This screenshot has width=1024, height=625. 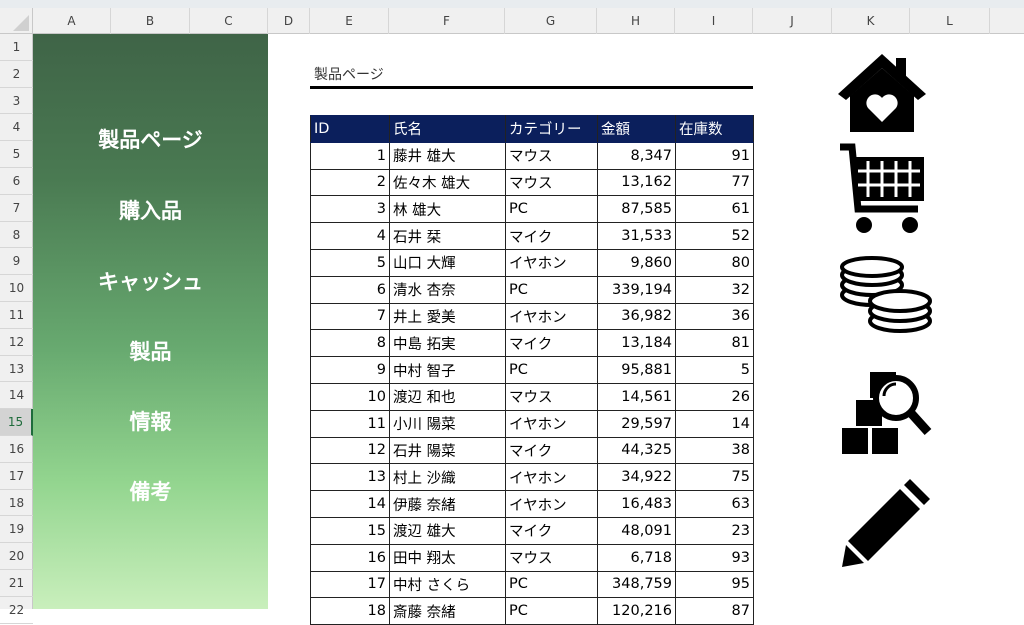 What do you see at coordinates (72, 21) in the screenshot?
I see `column-header-A: A` at bounding box center [72, 21].